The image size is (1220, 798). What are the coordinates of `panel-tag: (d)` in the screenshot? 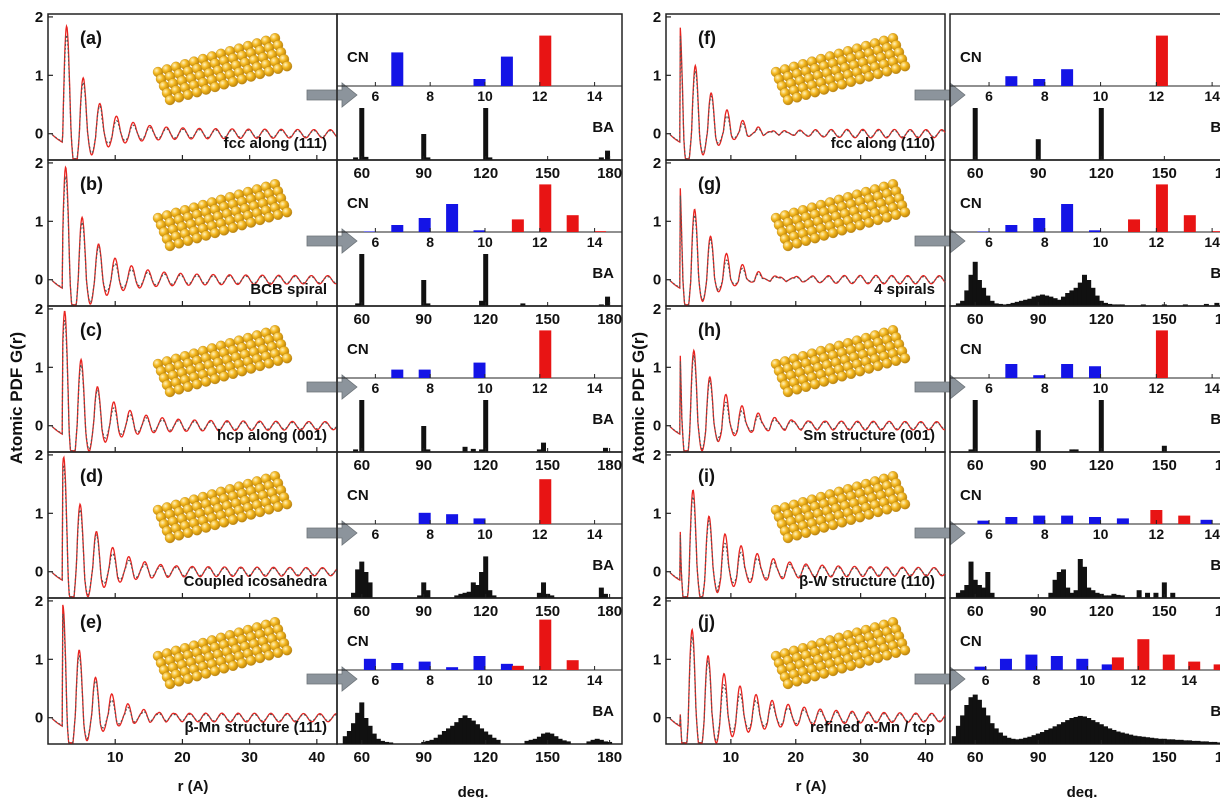 It's located at (91, 476).